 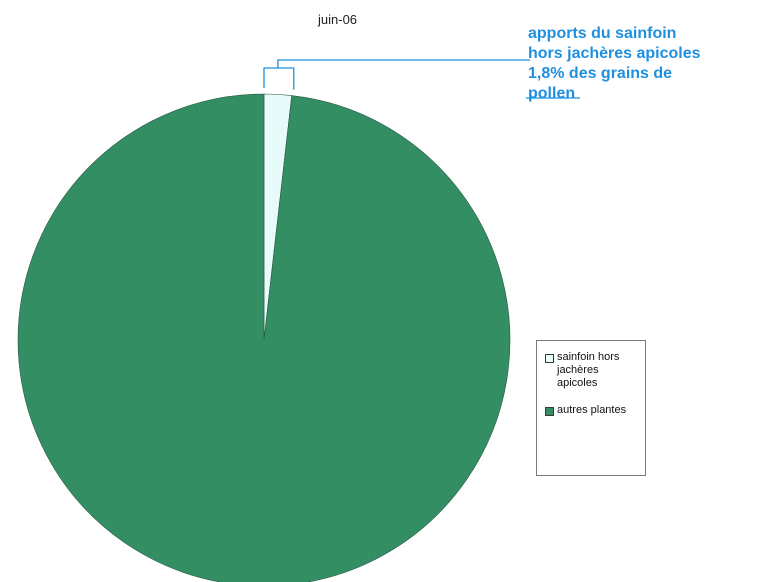 What do you see at coordinates (602, 33) in the screenshot?
I see `annotation-line-1: apports du sainfoin` at bounding box center [602, 33].